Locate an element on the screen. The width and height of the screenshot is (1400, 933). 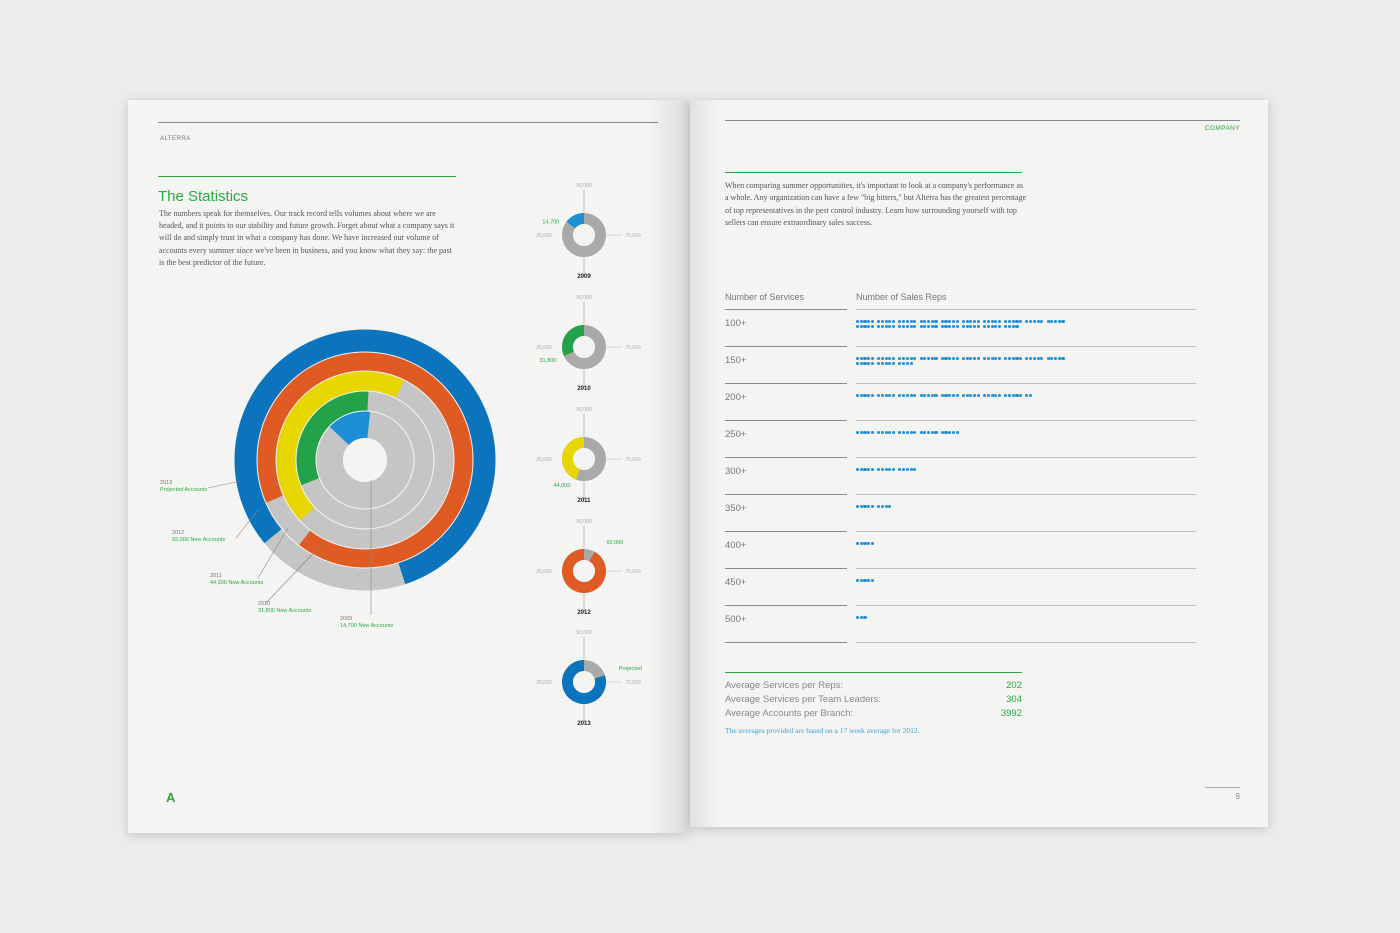
table-row: 500+ is located at coordinates (960, 624).